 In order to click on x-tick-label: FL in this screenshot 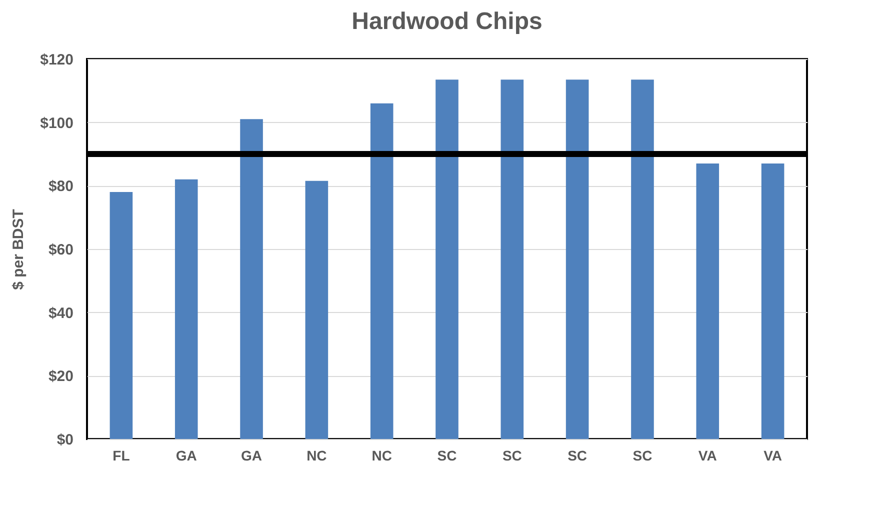, I will do `click(121, 456)`.